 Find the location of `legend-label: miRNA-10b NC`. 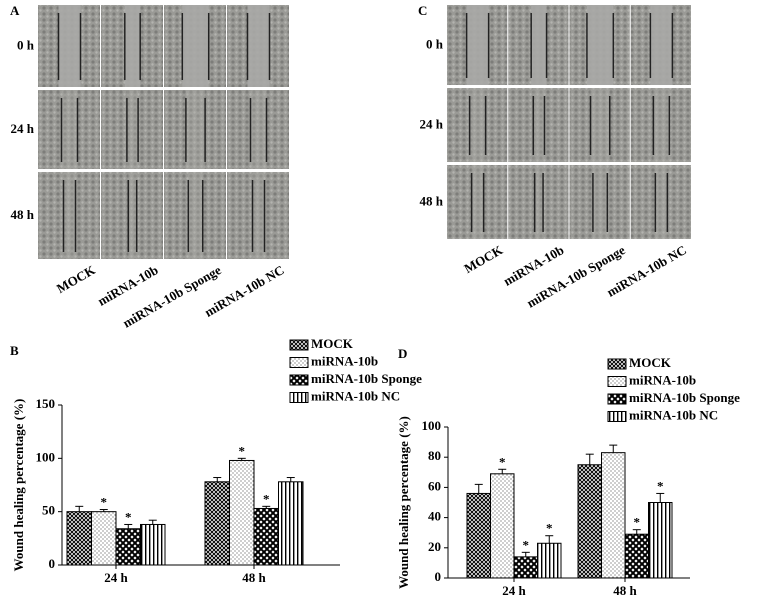

legend-label: miRNA-10b NC is located at coordinates (355, 395).